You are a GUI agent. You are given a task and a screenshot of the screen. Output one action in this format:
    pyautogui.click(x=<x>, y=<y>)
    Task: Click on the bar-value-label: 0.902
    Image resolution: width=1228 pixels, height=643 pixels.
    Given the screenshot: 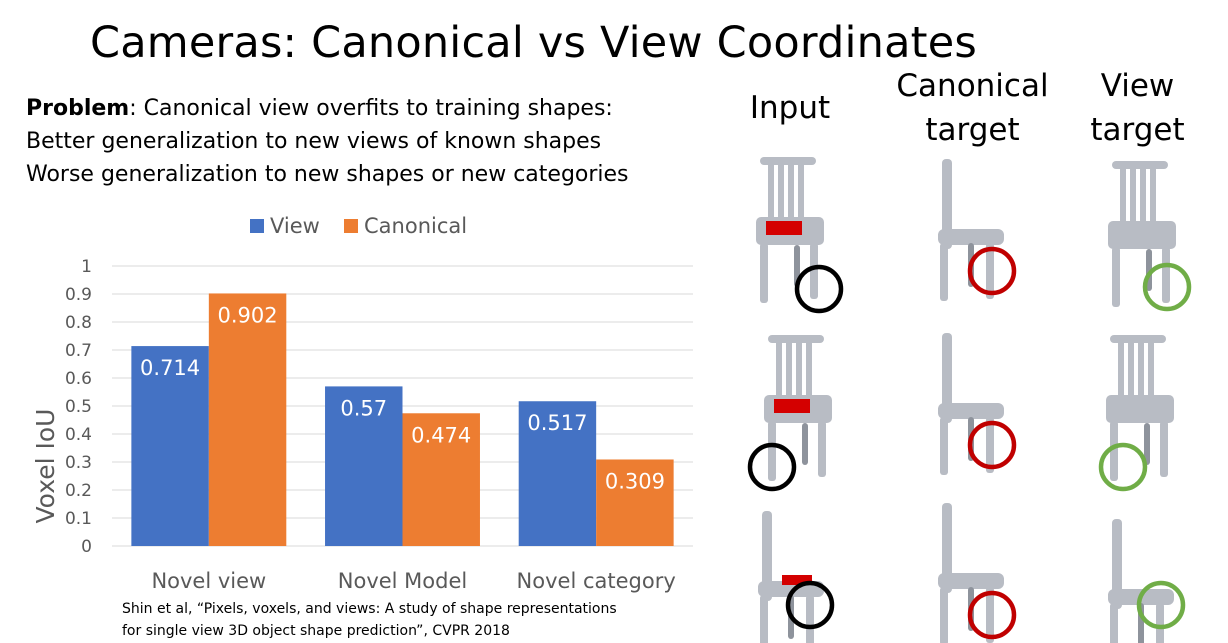 What is the action you would take?
    pyautogui.click(x=248, y=315)
    